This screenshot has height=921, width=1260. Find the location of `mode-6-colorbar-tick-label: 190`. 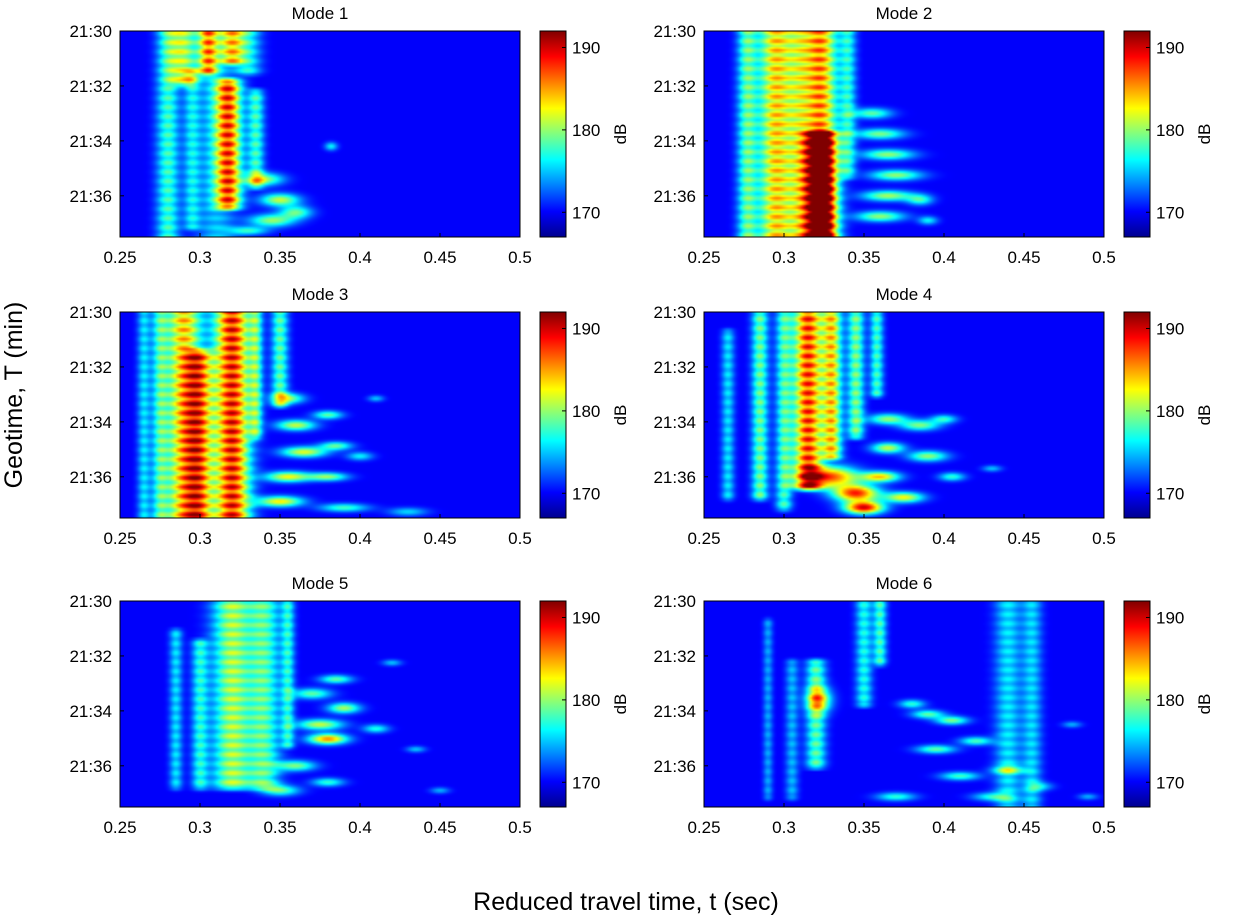

mode-6-colorbar-tick-label: 190 is located at coordinates (1170, 617).